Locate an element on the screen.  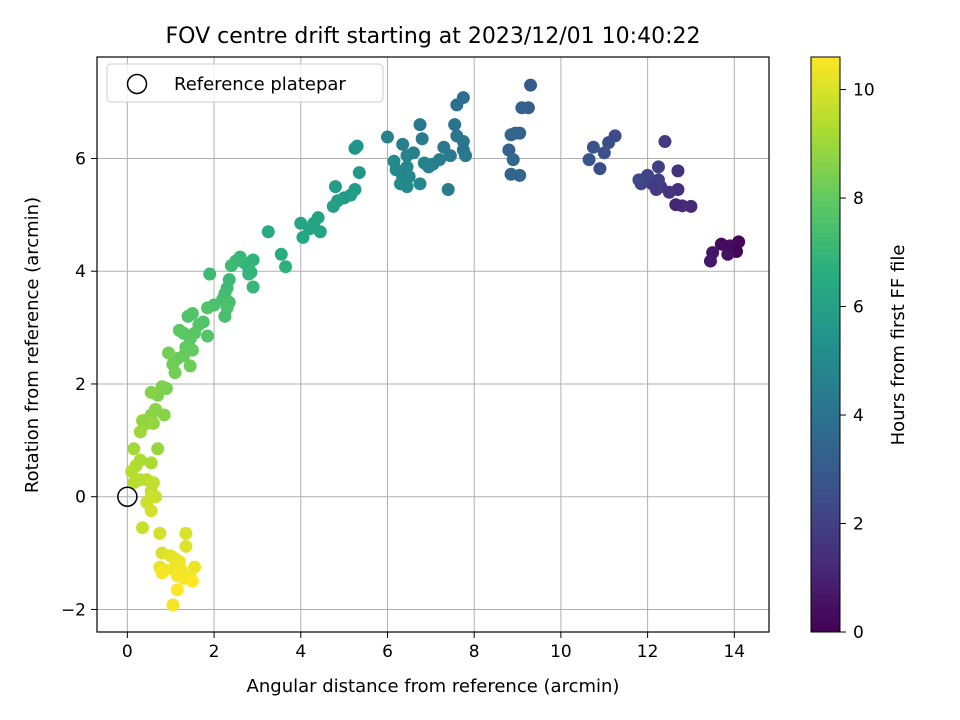
y-tick-label: 2 is located at coordinates (80, 385).